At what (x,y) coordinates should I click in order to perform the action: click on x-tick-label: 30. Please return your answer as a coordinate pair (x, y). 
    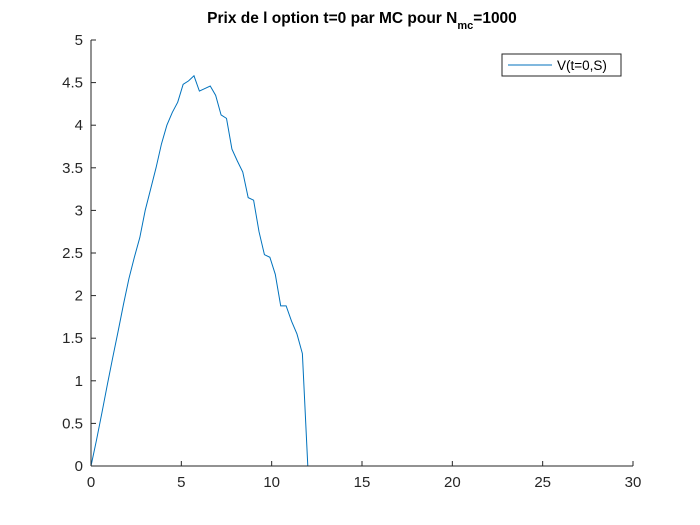
    Looking at the image, I should click on (633, 482).